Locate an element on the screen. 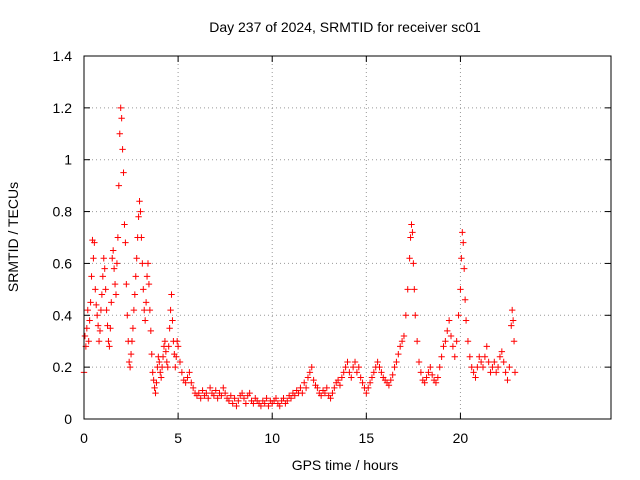  y-tick-label: 1.4 is located at coordinates (63, 56).